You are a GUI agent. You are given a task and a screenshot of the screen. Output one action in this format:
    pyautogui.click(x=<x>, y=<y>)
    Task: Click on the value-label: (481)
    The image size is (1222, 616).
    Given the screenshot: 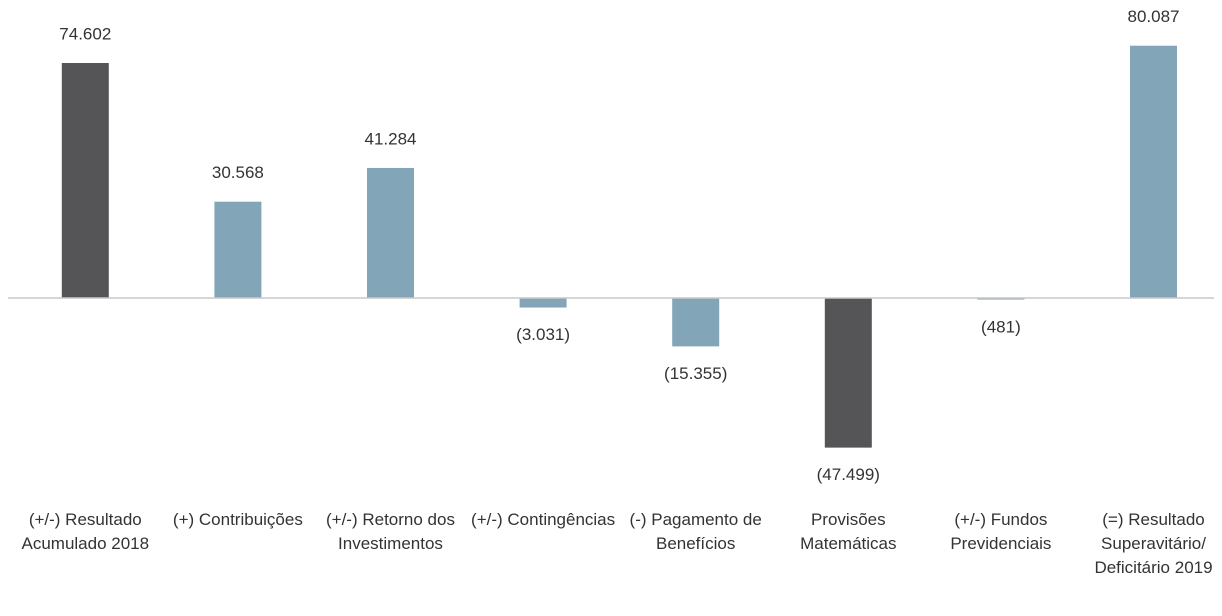 What is the action you would take?
    pyautogui.click(x=1001, y=326)
    